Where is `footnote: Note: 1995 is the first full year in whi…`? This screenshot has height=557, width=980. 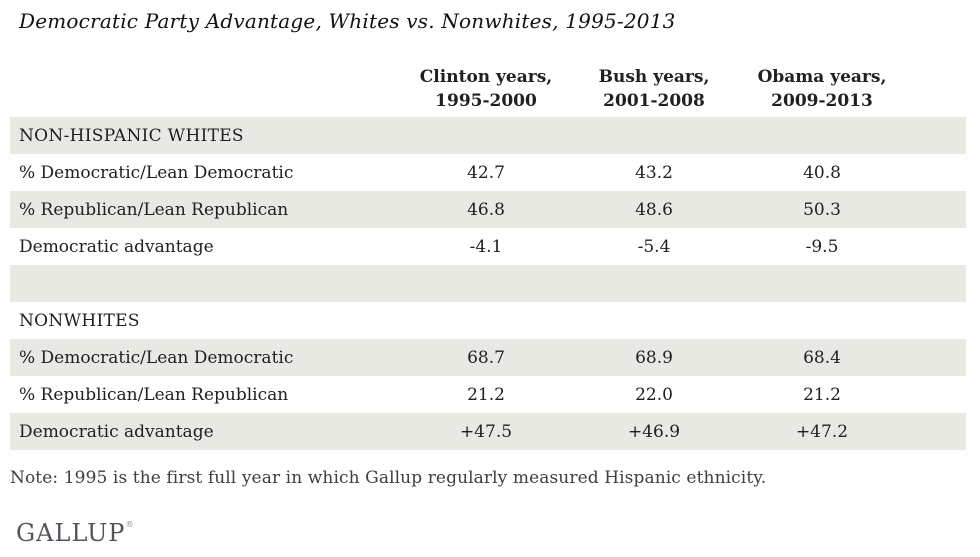 footnote: Note: 1995 is the first full year in whi… is located at coordinates (388, 478).